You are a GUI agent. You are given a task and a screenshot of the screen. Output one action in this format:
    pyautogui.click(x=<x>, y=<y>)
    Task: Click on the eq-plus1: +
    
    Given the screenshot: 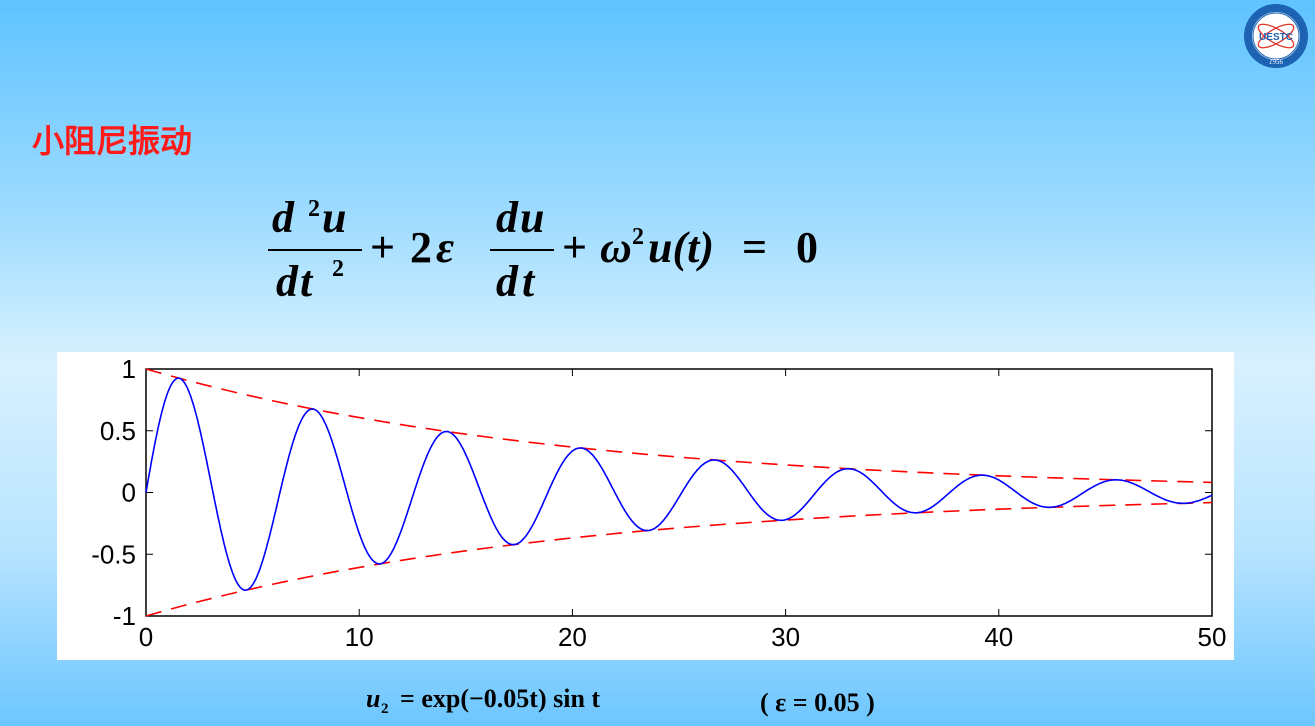 What is the action you would take?
    pyautogui.click(x=382, y=247)
    